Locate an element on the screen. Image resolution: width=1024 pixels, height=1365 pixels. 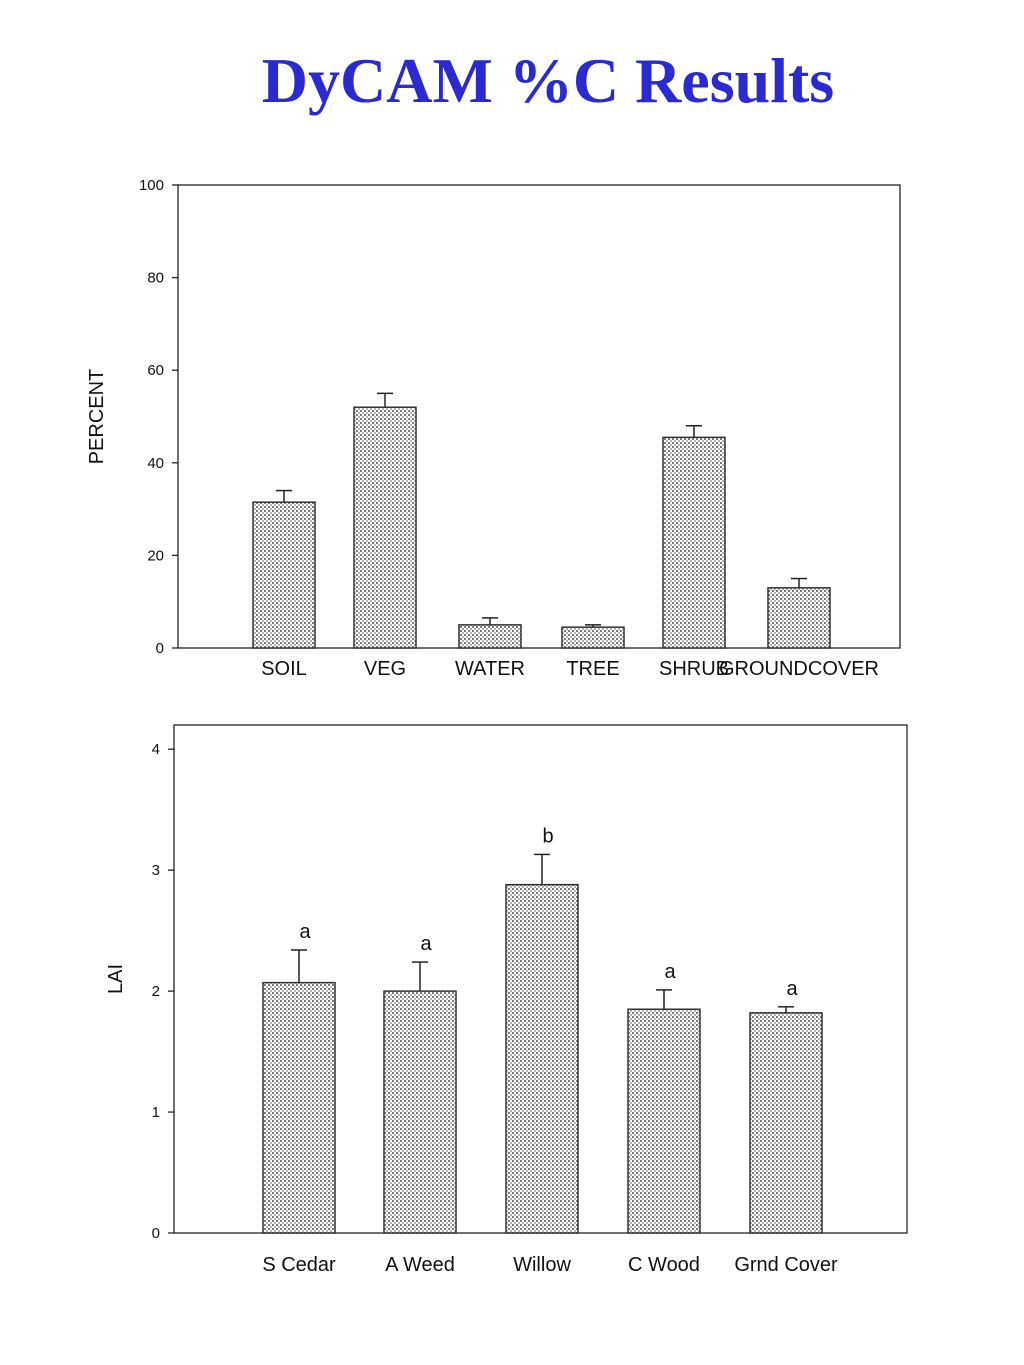
slide-title: DyCAM %C Results is located at coordinates (548, 80).